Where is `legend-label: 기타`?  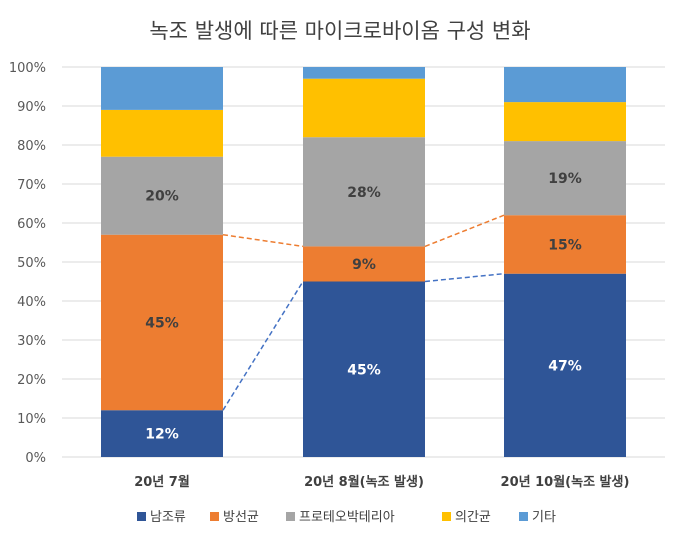
legend-label: 기타 is located at coordinates (544, 517).